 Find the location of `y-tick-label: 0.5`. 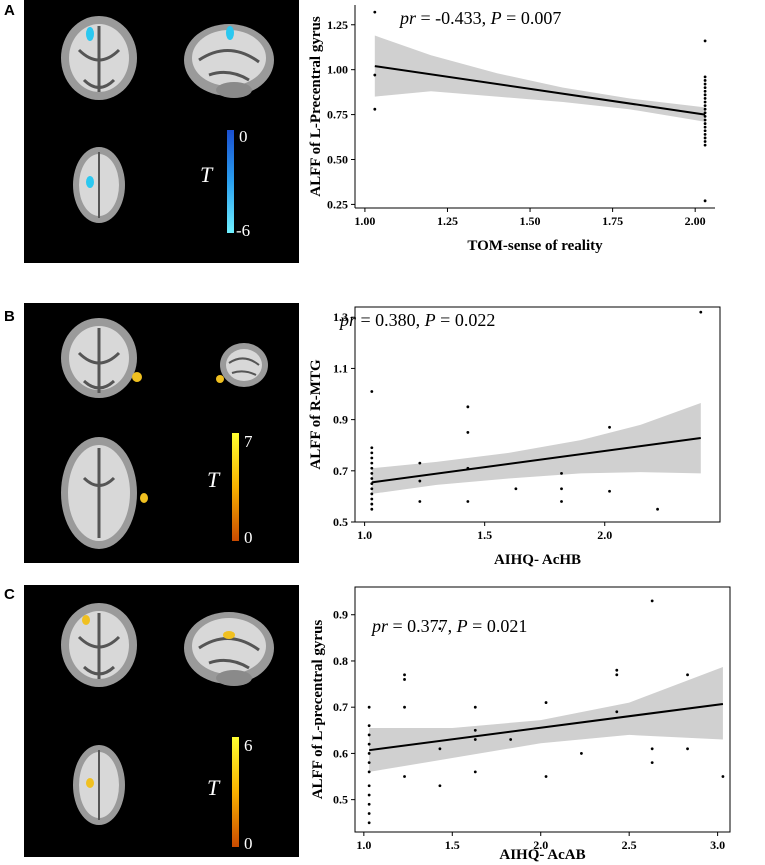

y-tick-label: 0.5 is located at coordinates (340, 800).